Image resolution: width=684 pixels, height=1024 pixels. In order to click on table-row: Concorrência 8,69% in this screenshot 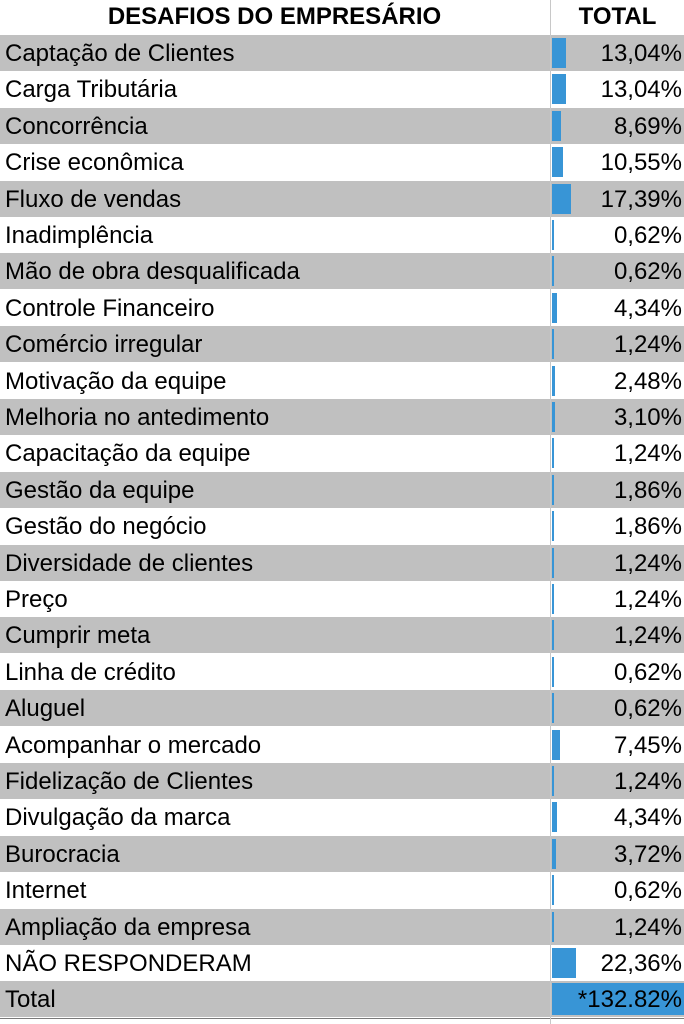, I will do `click(342, 125)`.